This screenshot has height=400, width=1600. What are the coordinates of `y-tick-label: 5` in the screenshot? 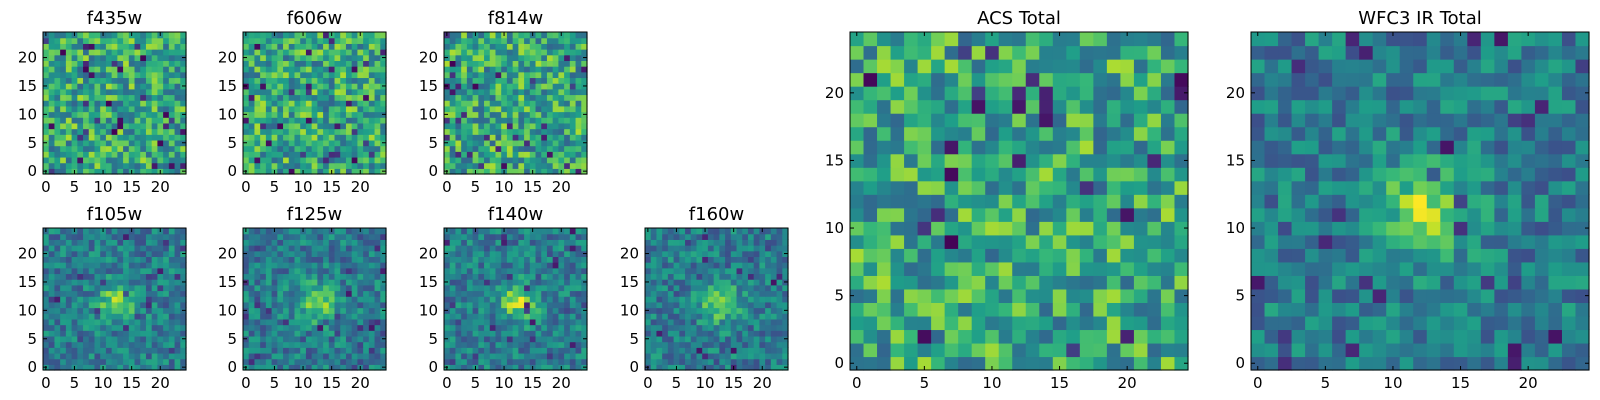 It's located at (433, 143).